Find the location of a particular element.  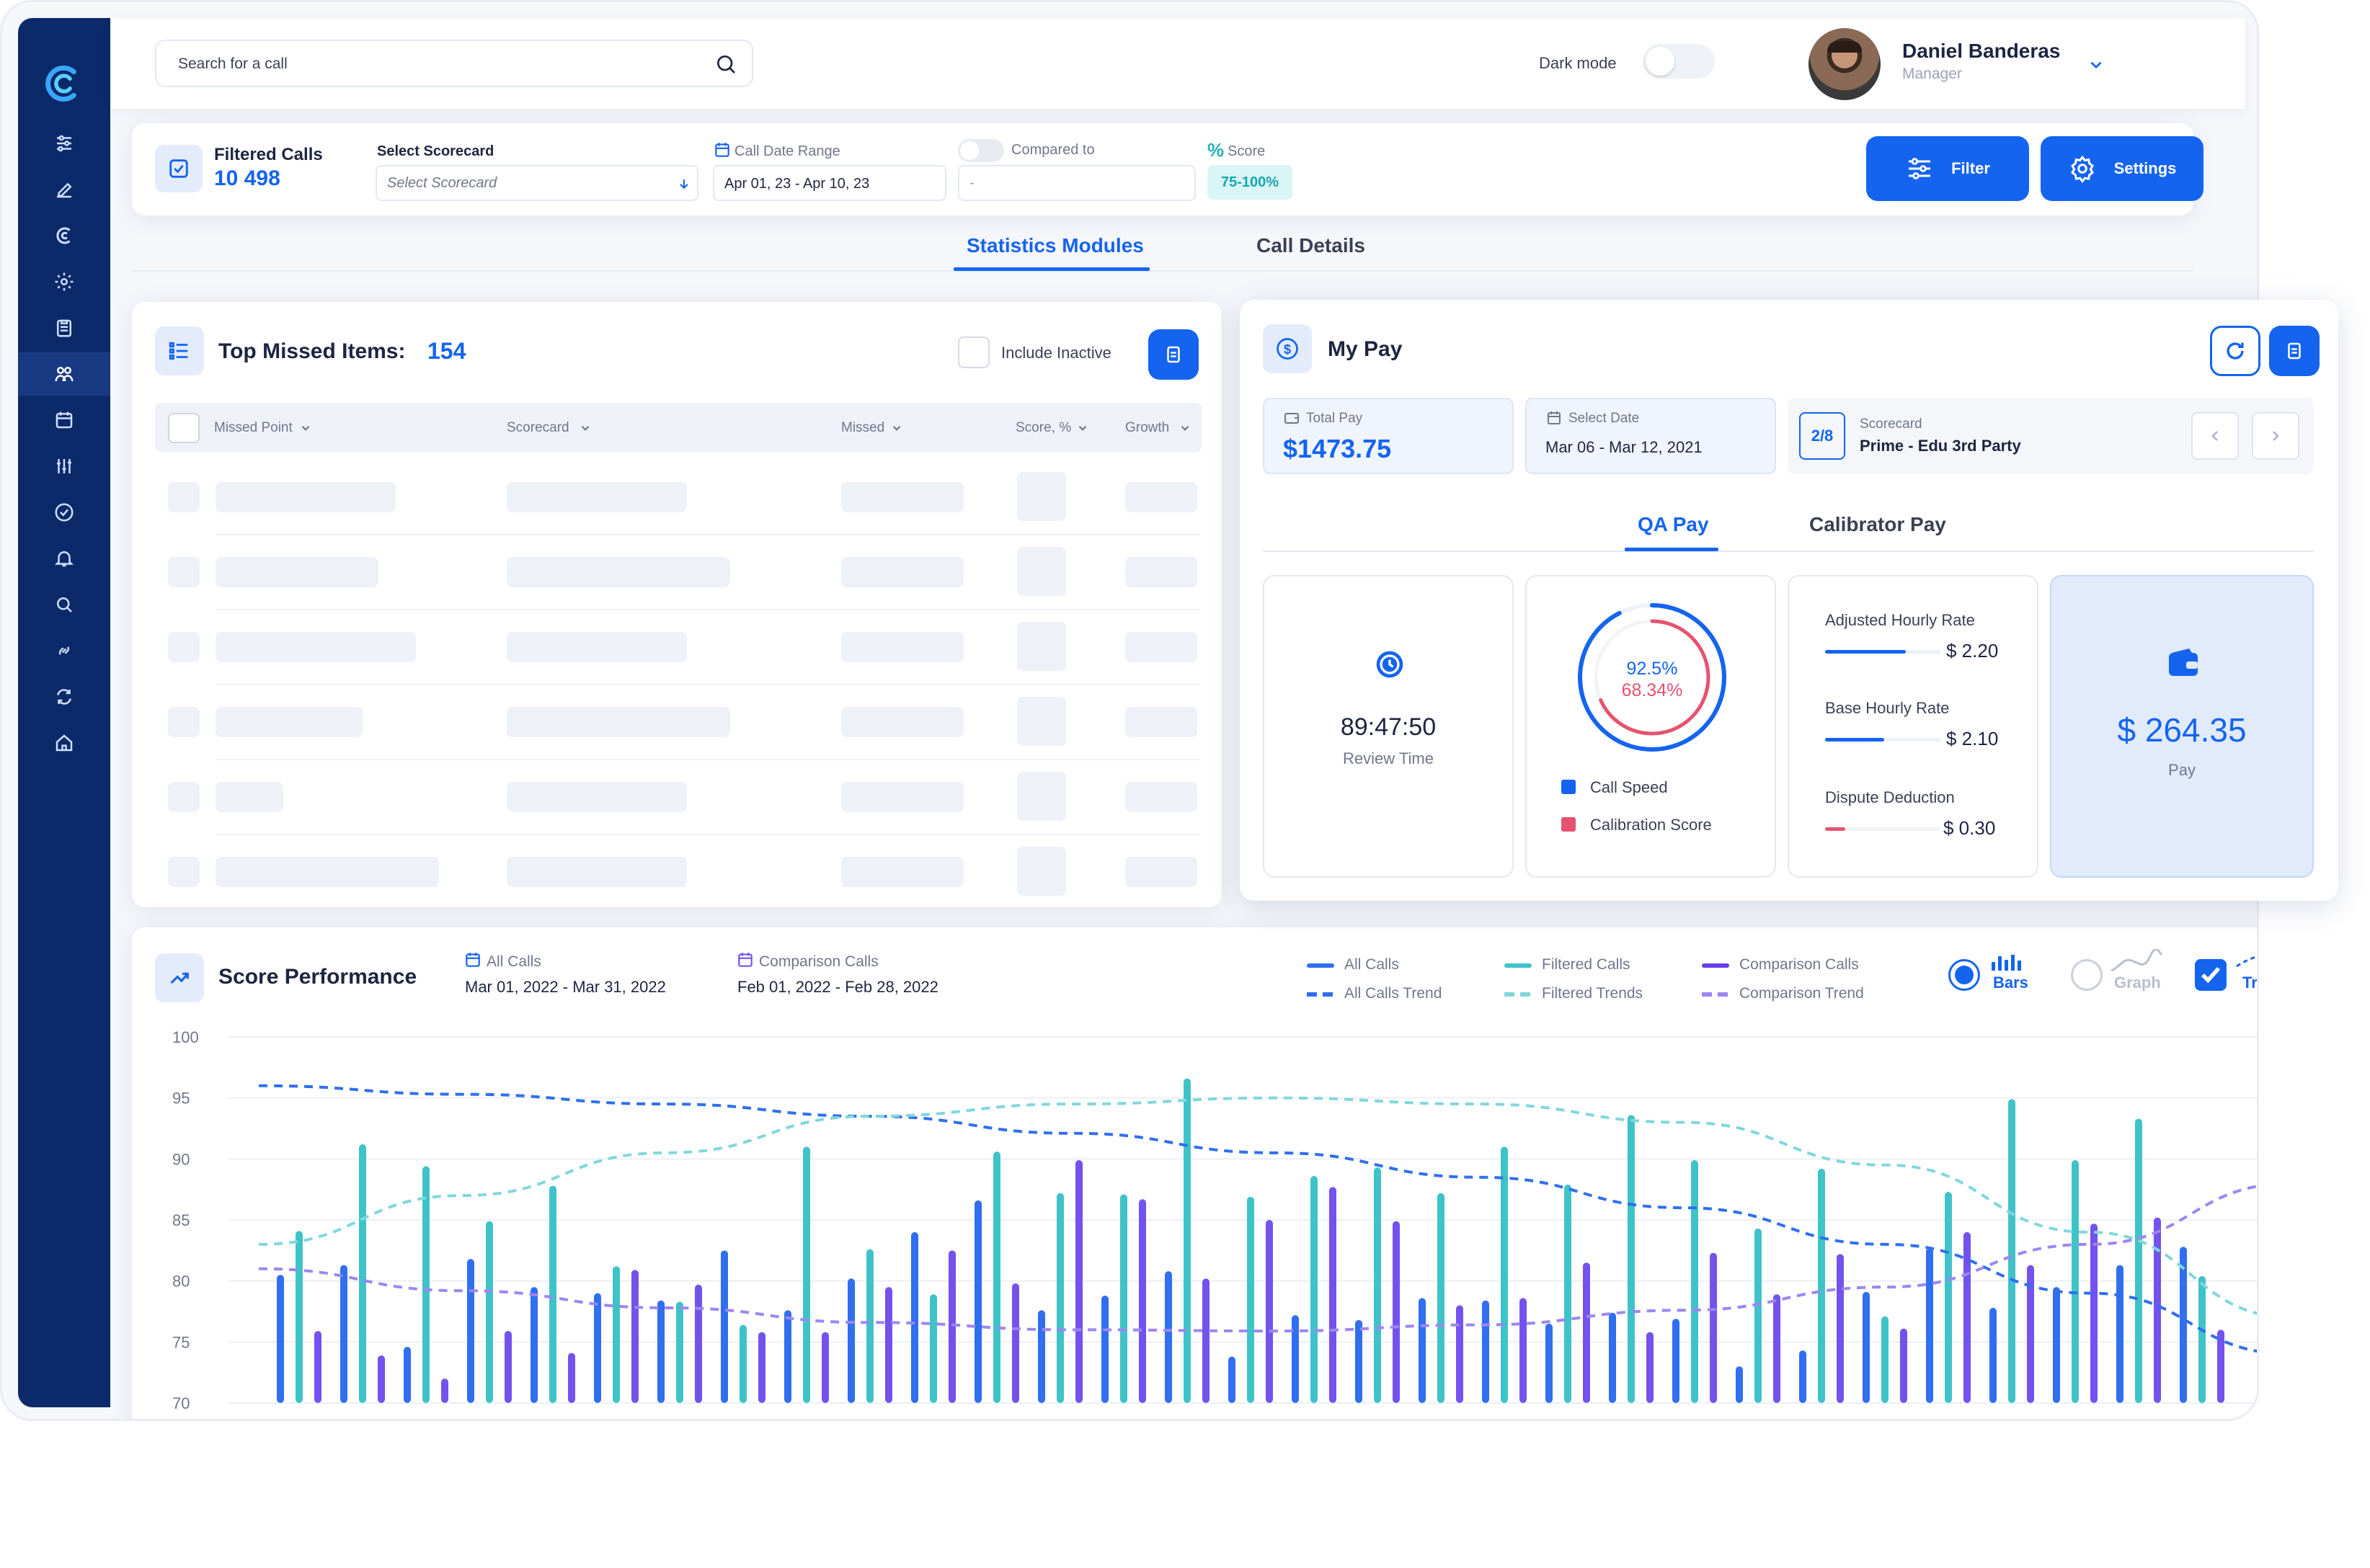

review-time-label: Review Time is located at coordinates (1388, 758).